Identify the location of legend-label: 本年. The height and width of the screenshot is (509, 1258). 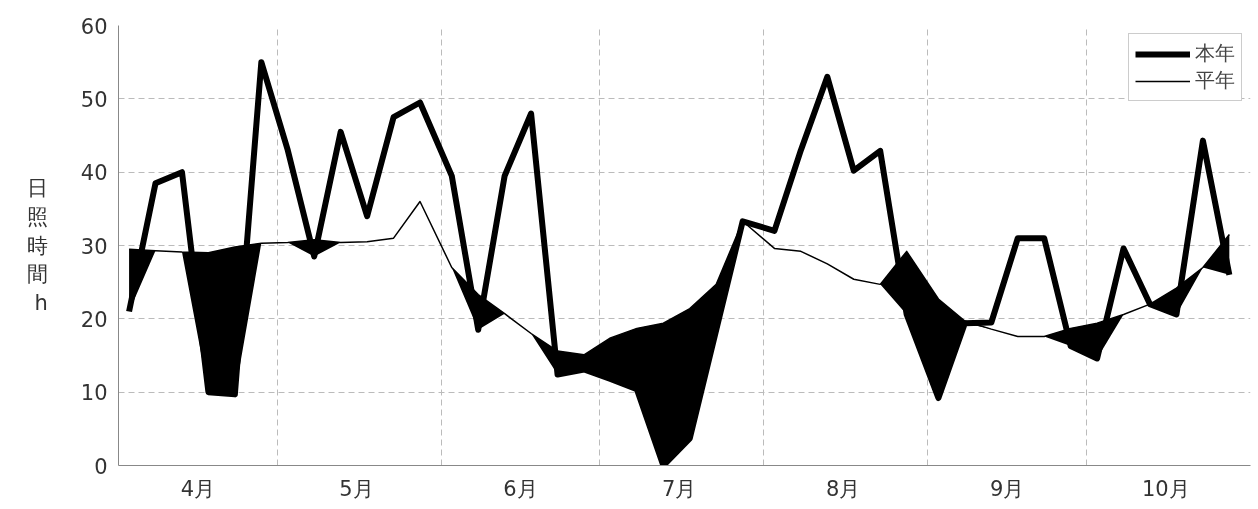
(1215, 53).